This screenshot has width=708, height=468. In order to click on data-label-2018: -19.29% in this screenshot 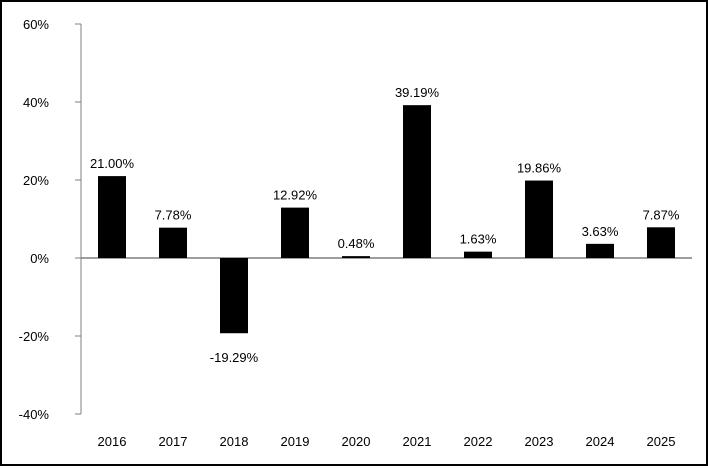, I will do `click(234, 357)`.